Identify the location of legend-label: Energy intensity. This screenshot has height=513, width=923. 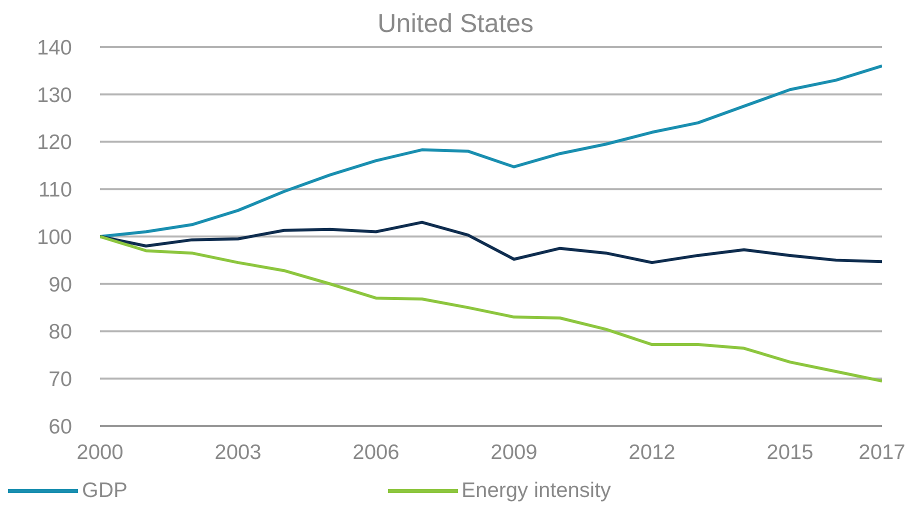
(536, 491).